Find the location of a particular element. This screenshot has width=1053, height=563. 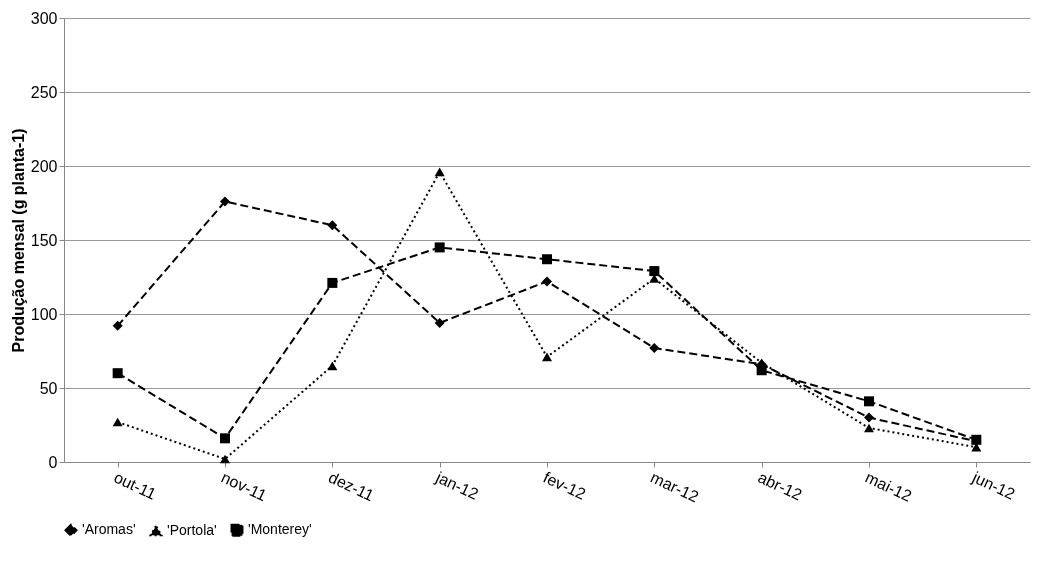

y-tick-label: 200 is located at coordinates (44, 166).